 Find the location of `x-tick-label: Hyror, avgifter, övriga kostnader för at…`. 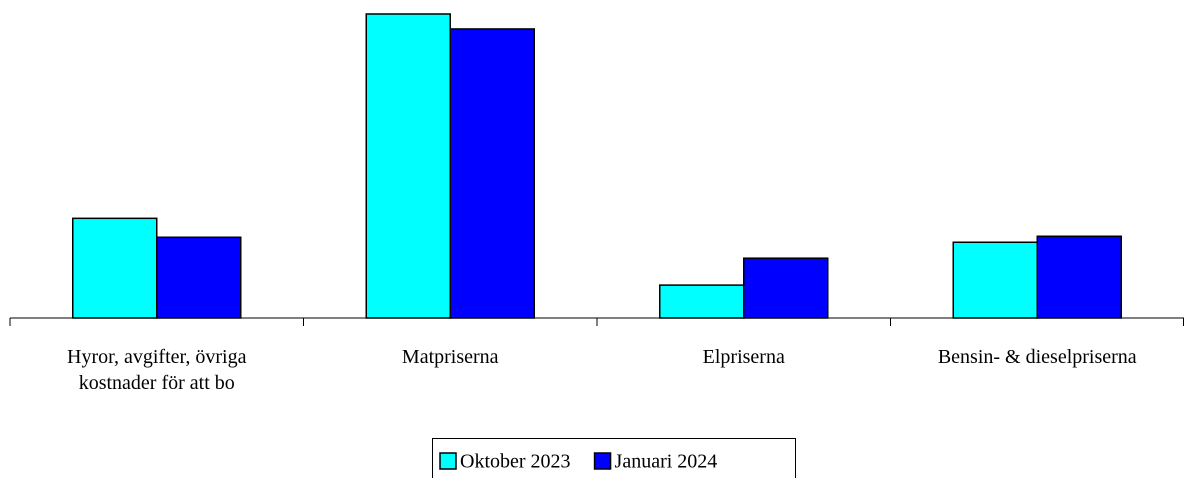

x-tick-label: Hyror, avgifter, övriga kostnader för at… is located at coordinates (157, 370).